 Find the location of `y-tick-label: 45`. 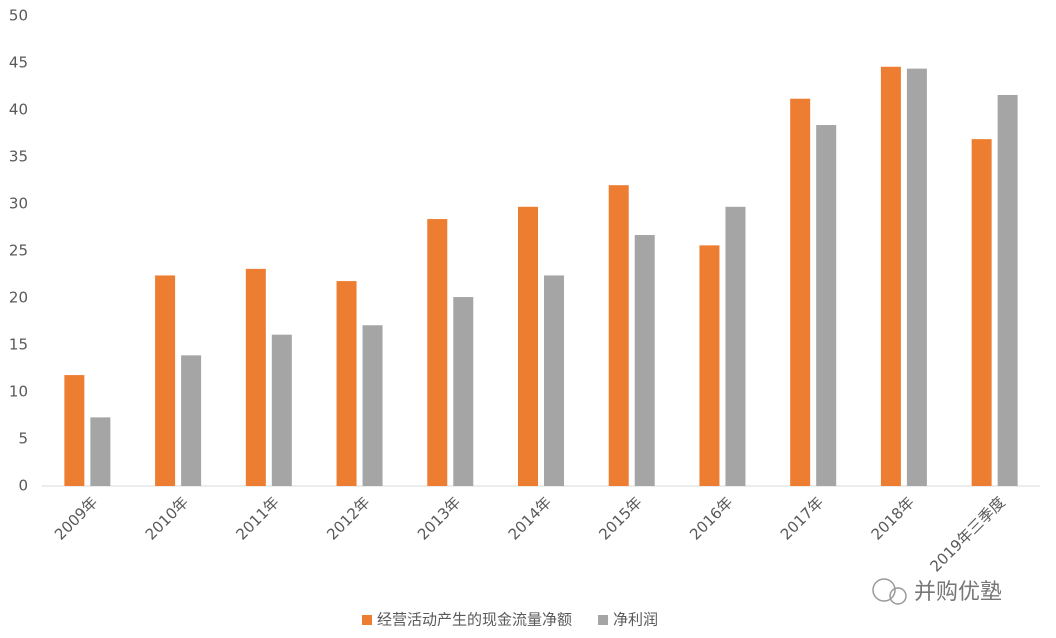

y-tick-label: 45 is located at coordinates (18, 63).